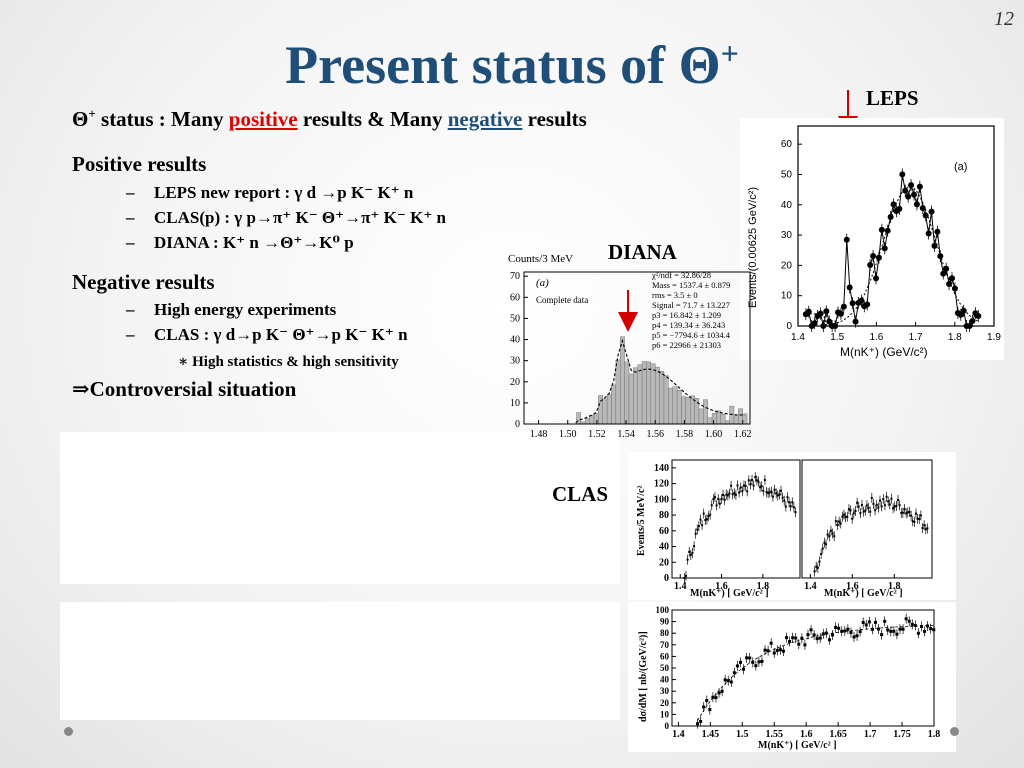 The height and width of the screenshot is (768, 1024). I want to click on clas-bottom-xtick-label: 1.4, so click(678, 734).